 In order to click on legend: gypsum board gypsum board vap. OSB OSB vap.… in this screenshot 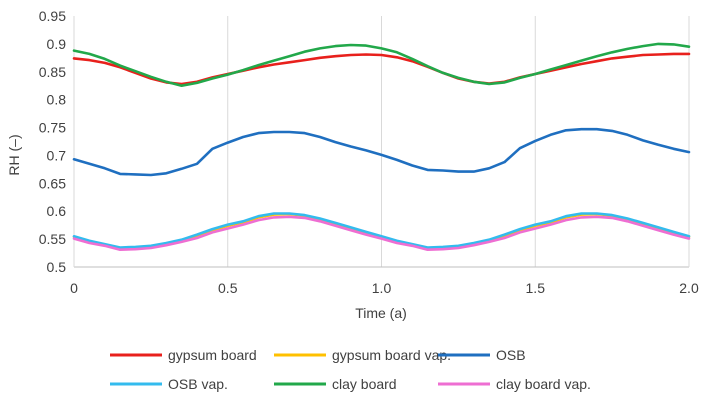, I will do `click(350, 369)`.